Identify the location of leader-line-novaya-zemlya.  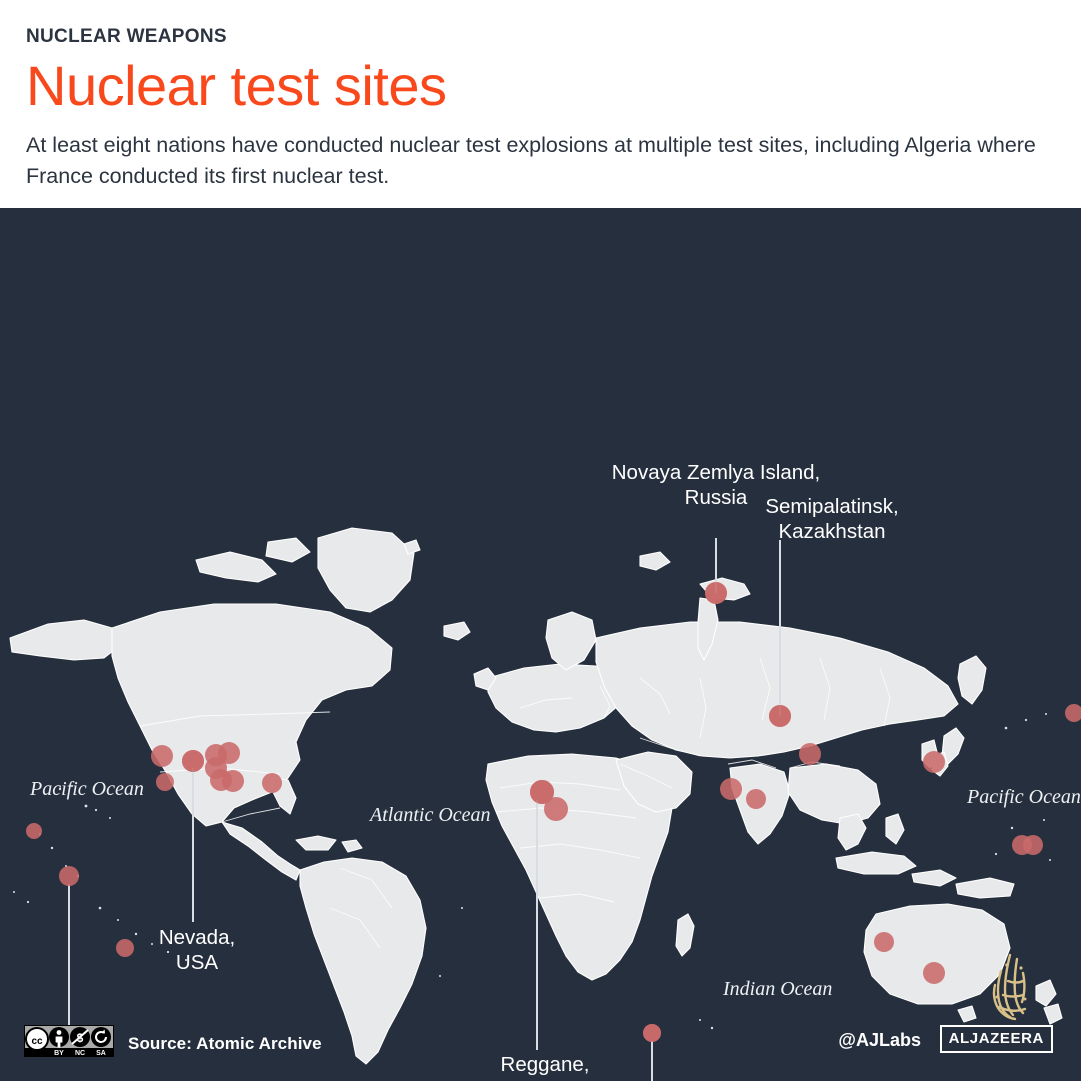
(716, 565).